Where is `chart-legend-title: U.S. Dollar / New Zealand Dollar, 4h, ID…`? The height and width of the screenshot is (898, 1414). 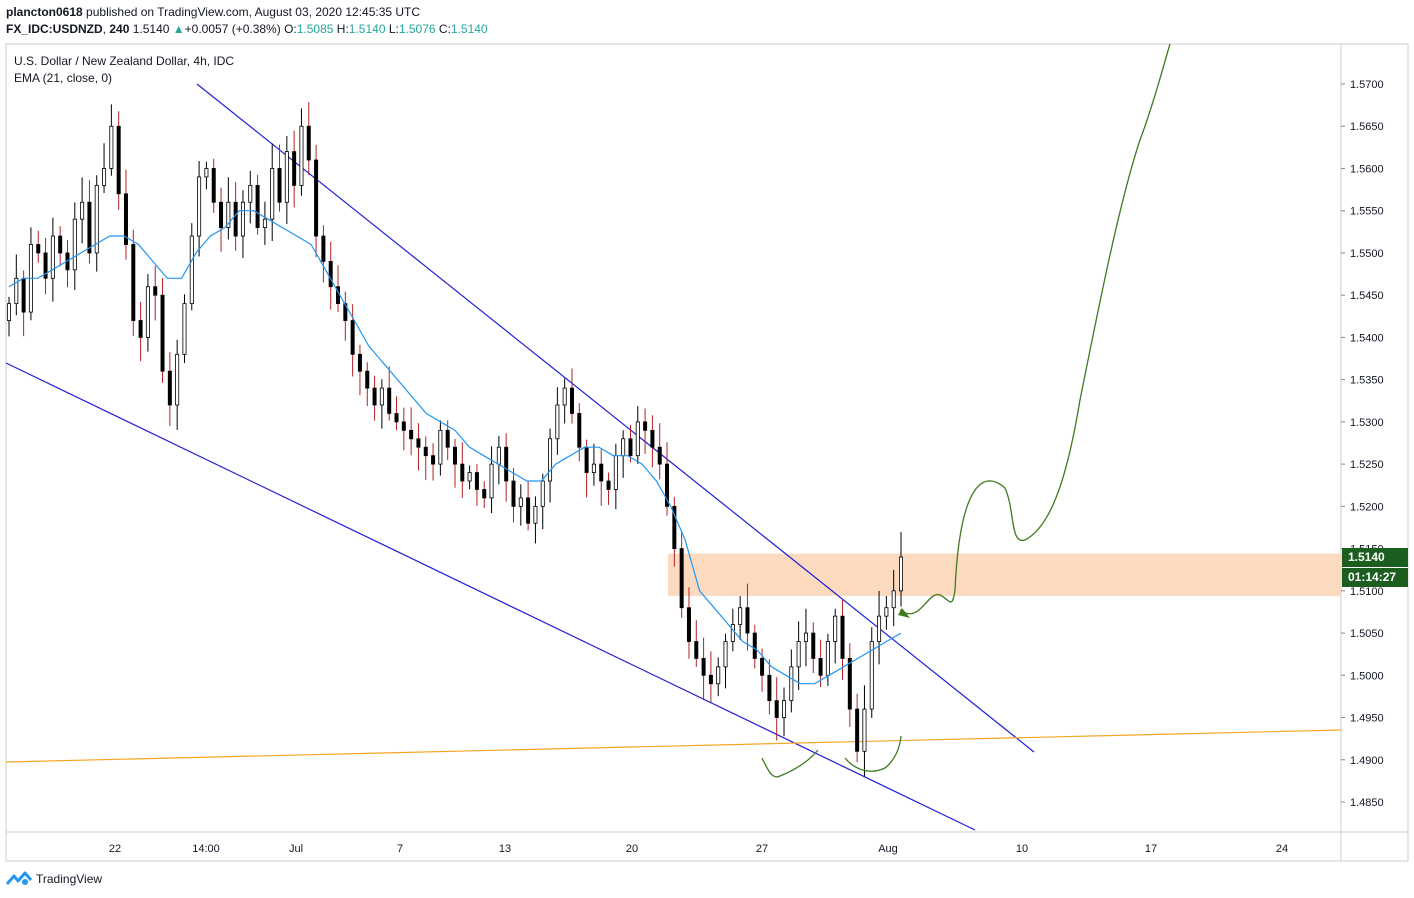 chart-legend-title: U.S. Dollar / New Zealand Dollar, 4h, ID… is located at coordinates (124, 61).